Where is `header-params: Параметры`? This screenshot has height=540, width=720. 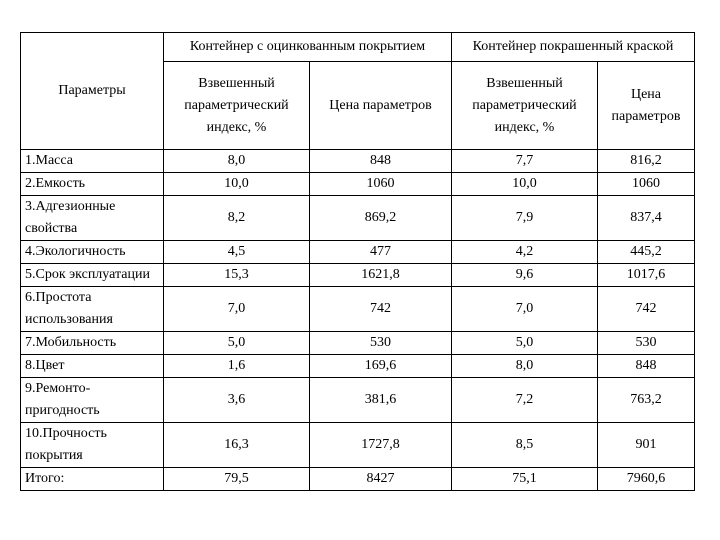 header-params: Параметры is located at coordinates (92, 91).